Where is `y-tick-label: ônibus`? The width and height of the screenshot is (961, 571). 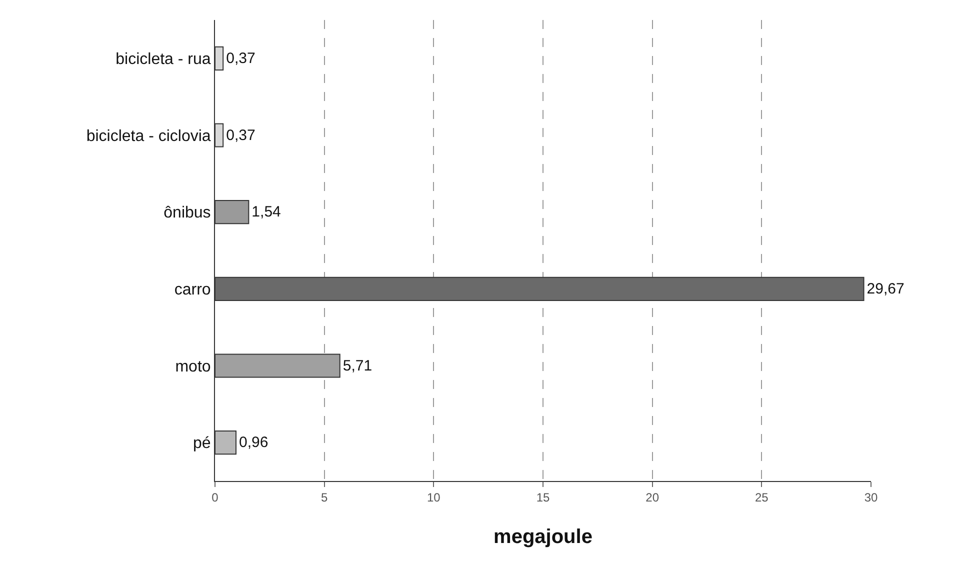
y-tick-label: ônibus is located at coordinates (187, 213).